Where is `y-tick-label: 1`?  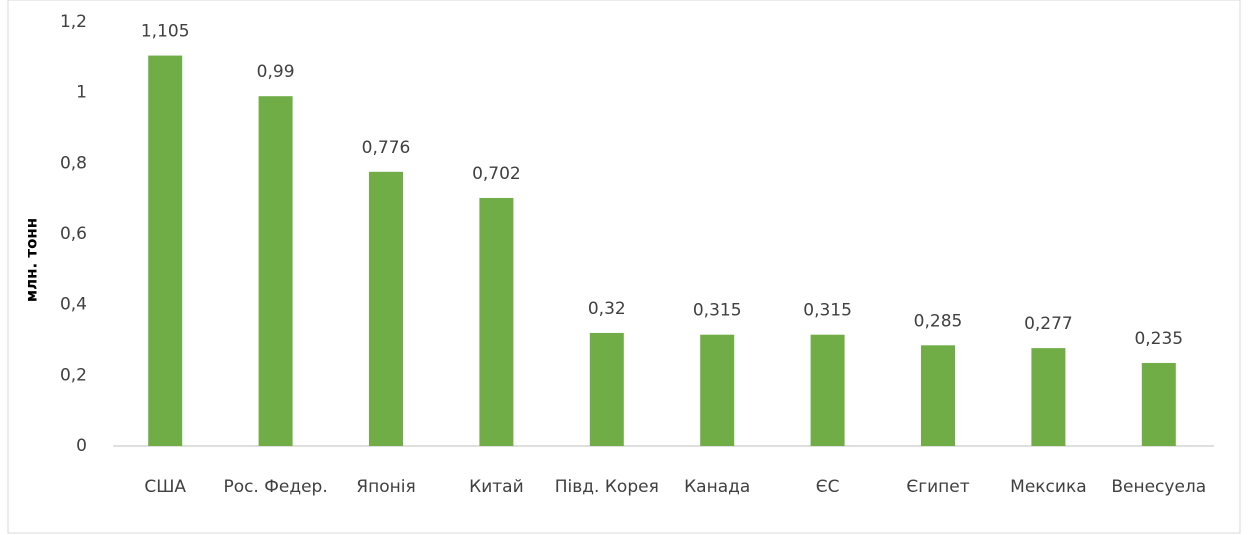
y-tick-label: 1 is located at coordinates (81, 93).